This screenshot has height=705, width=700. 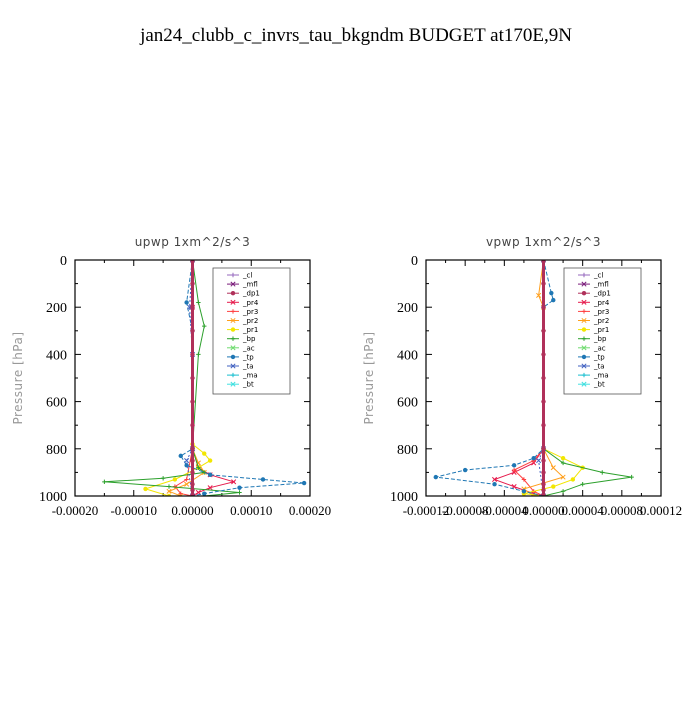 I want to click on legend-entry: _cl, so click(x=247, y=276).